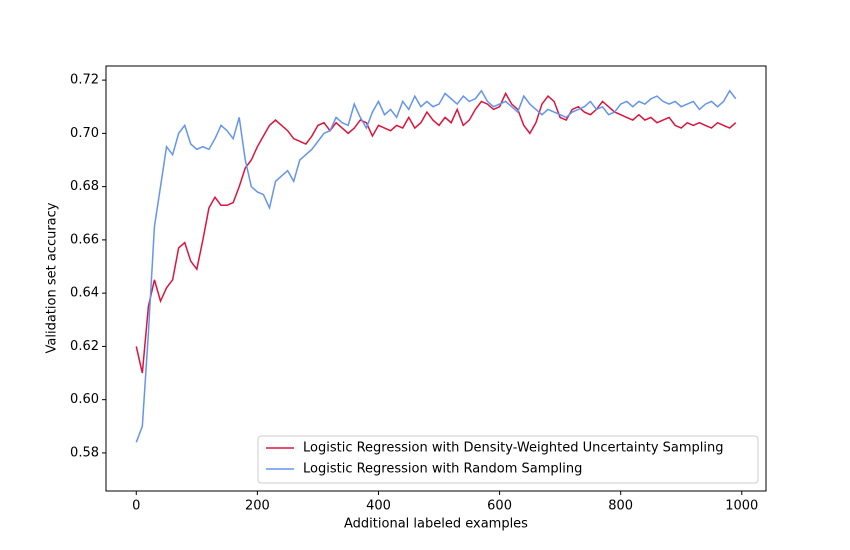  I want to click on x-tick-label: 1000, so click(741, 506).